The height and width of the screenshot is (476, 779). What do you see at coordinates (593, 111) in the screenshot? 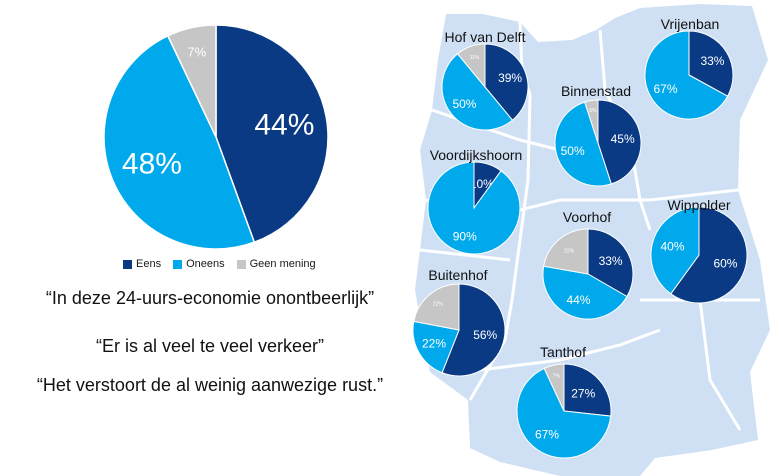
I see `pie-label-geen-mening: 5%` at bounding box center [593, 111].